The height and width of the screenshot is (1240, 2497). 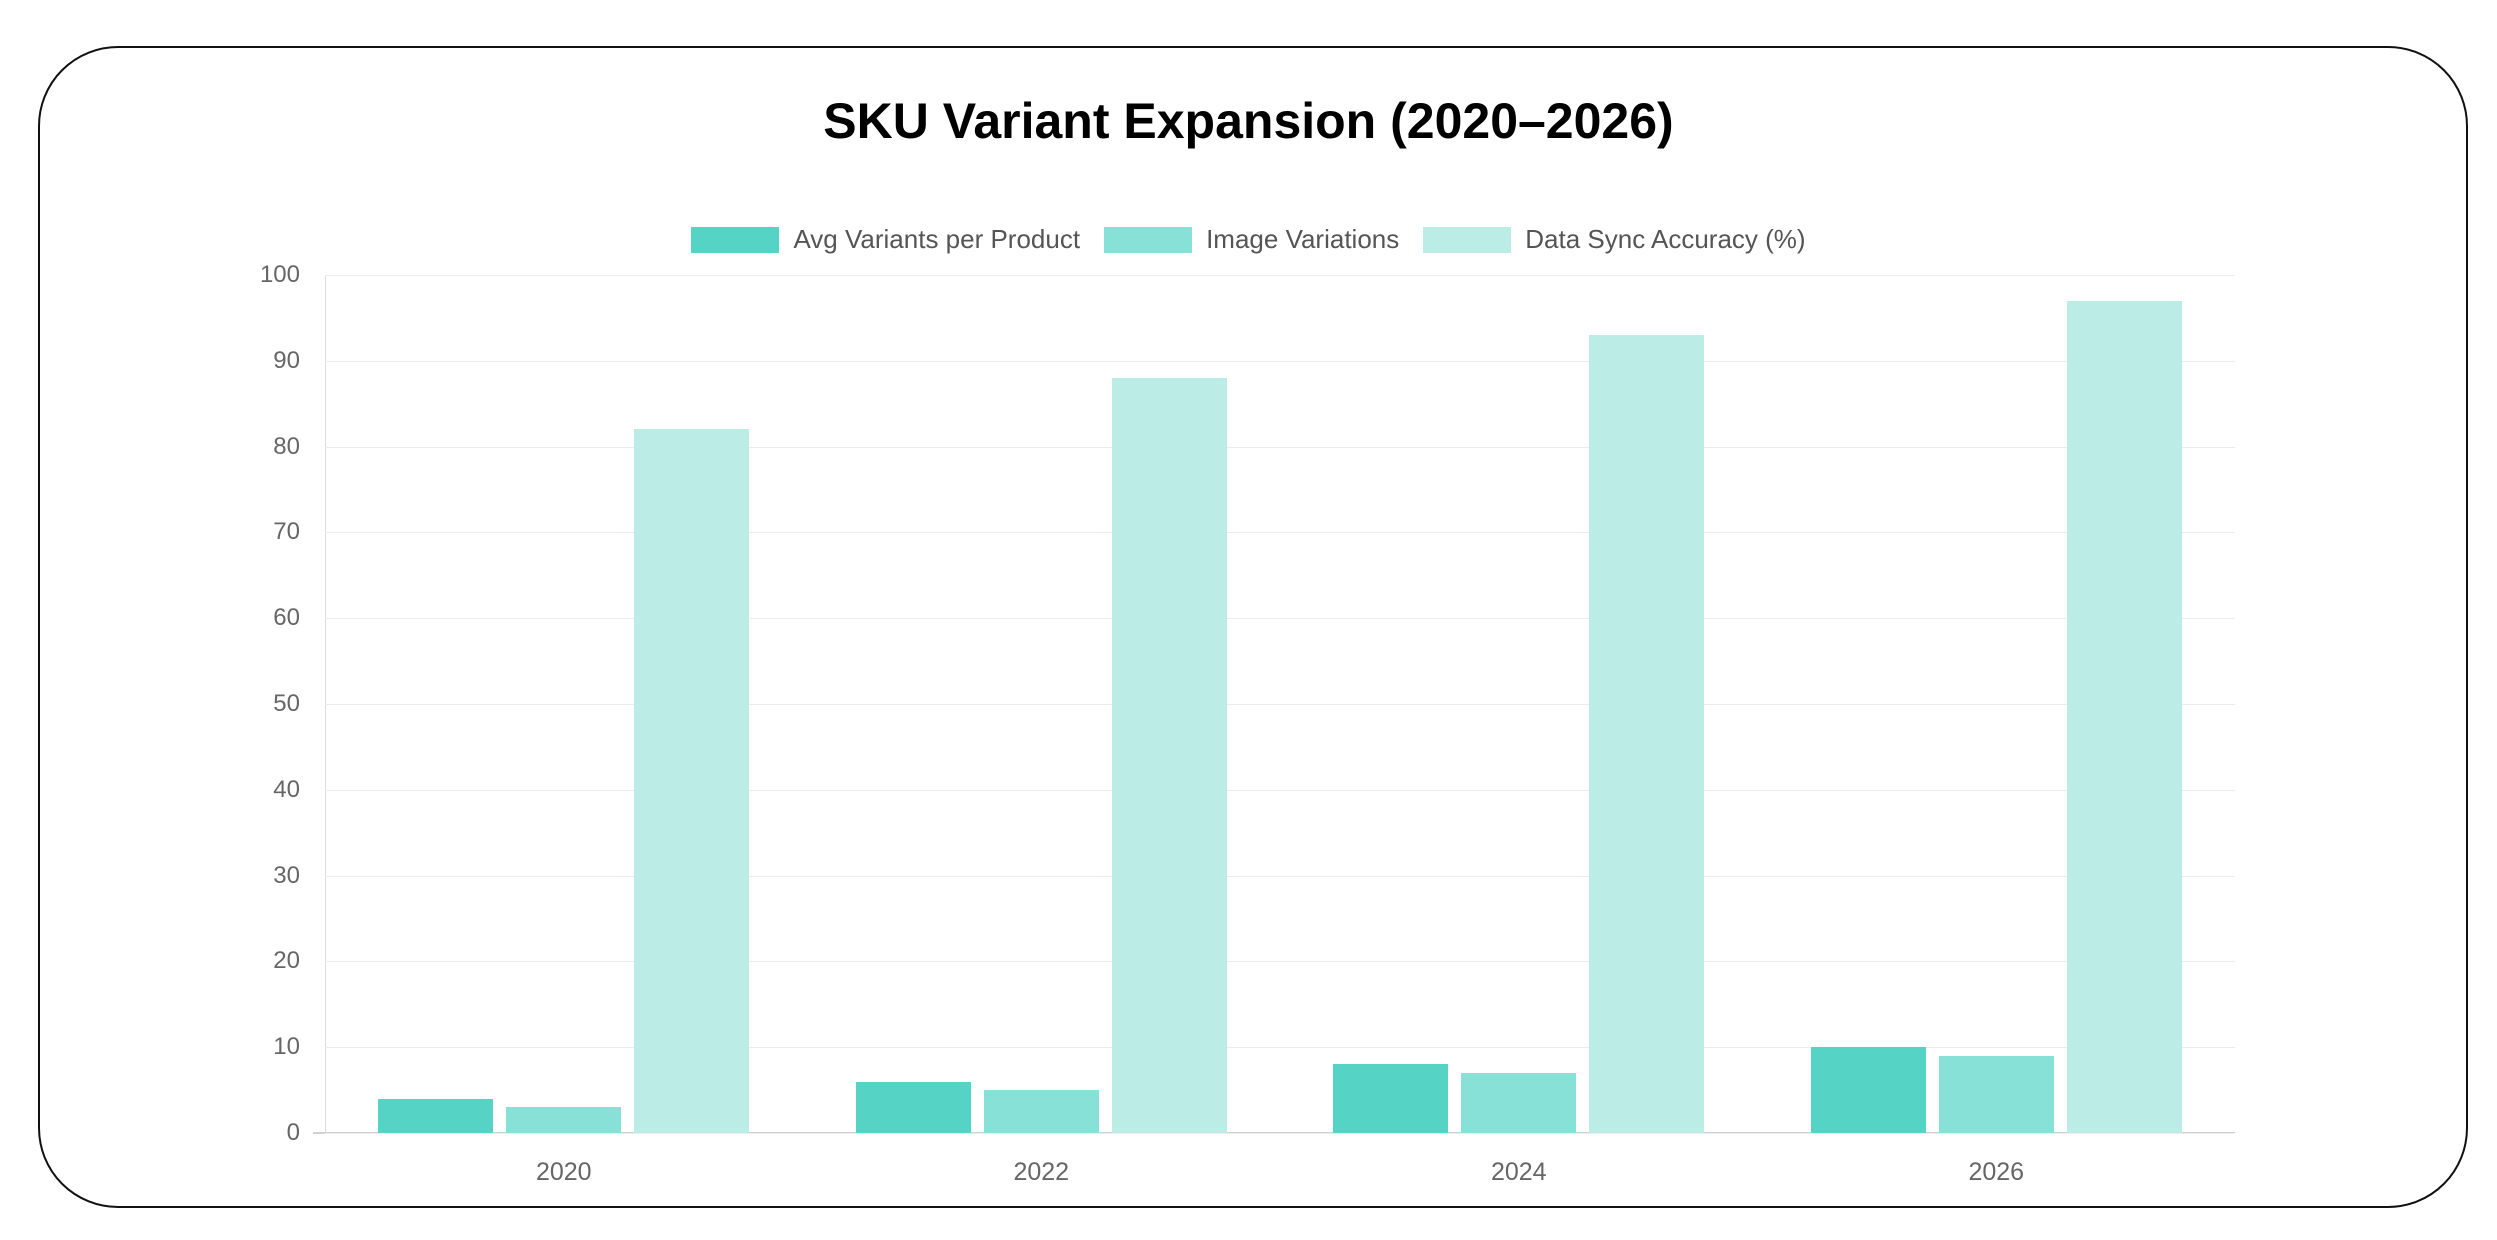 What do you see at coordinates (286, 618) in the screenshot?
I see `y-tick-label: 60` at bounding box center [286, 618].